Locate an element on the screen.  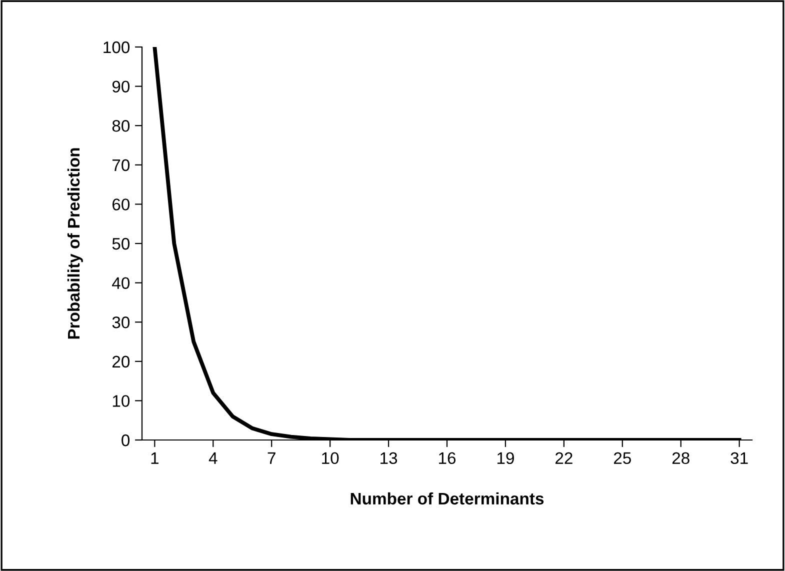
x-tick-label: 25 is located at coordinates (622, 458).